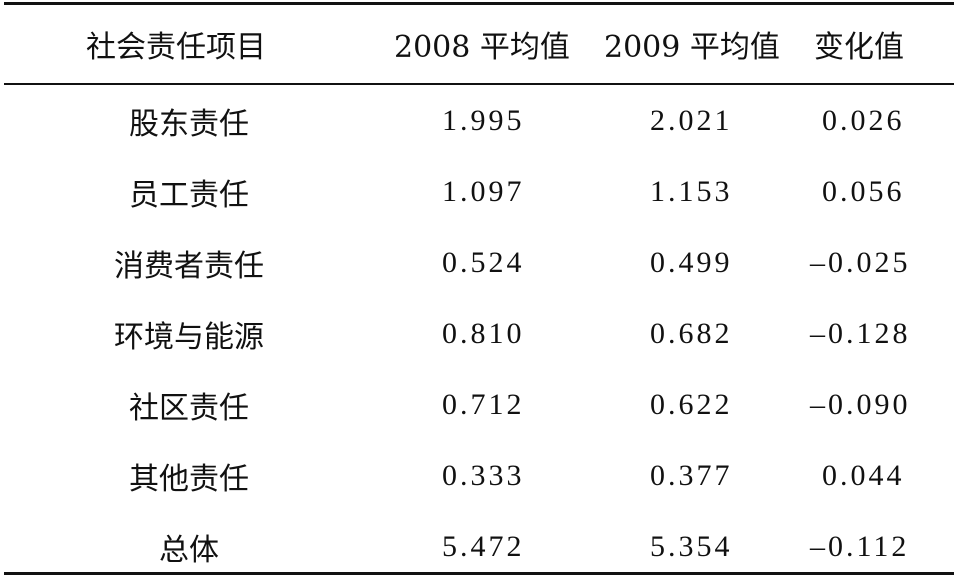 This screenshot has width=958, height=584. I want to click on header-2008-label: 平均值, so click(524, 47).